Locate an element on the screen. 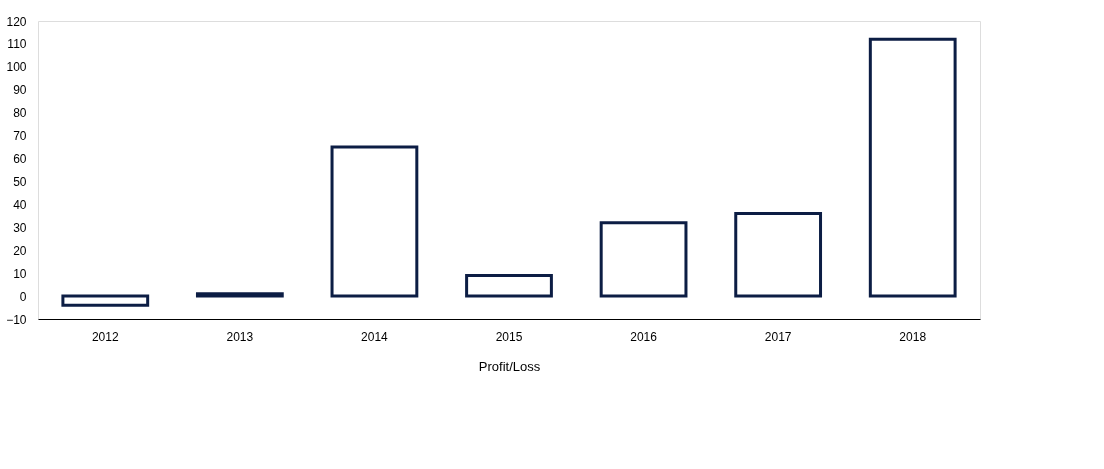  y-tick-label: 100 is located at coordinates (16, 67).